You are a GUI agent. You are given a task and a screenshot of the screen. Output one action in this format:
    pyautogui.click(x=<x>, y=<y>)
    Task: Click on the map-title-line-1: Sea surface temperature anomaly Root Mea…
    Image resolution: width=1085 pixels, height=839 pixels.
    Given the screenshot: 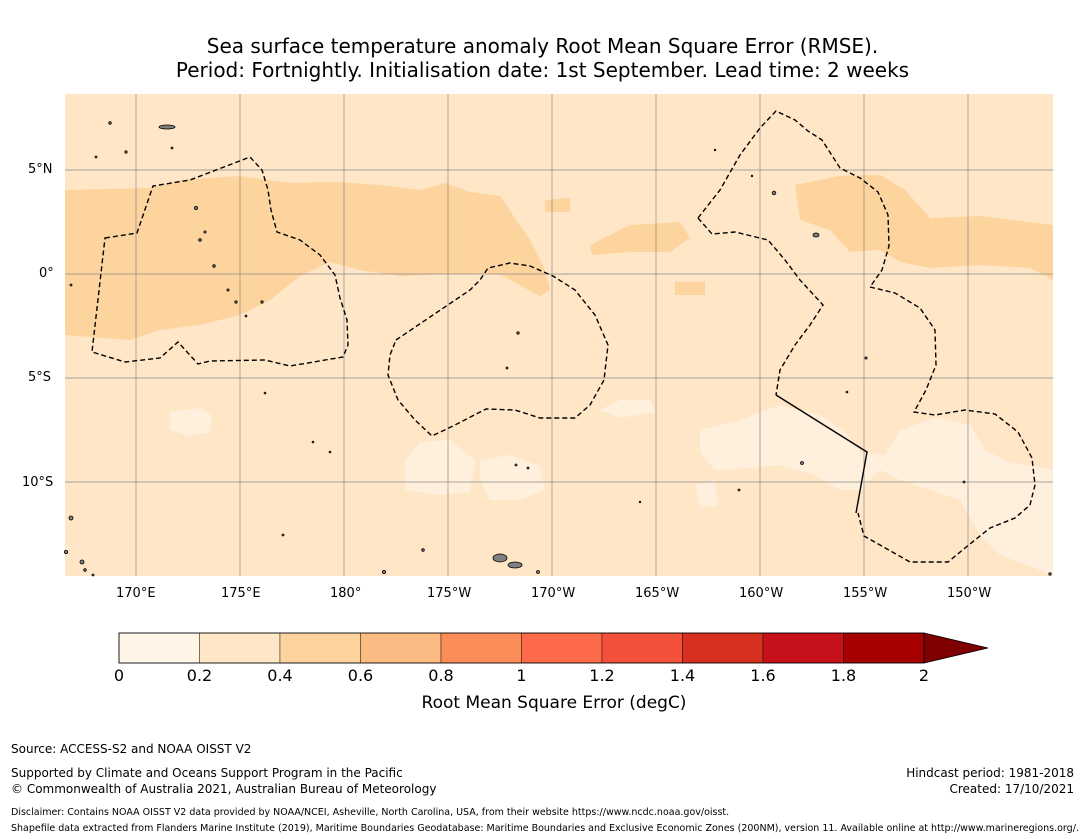 What is the action you would take?
    pyautogui.click(x=542, y=46)
    